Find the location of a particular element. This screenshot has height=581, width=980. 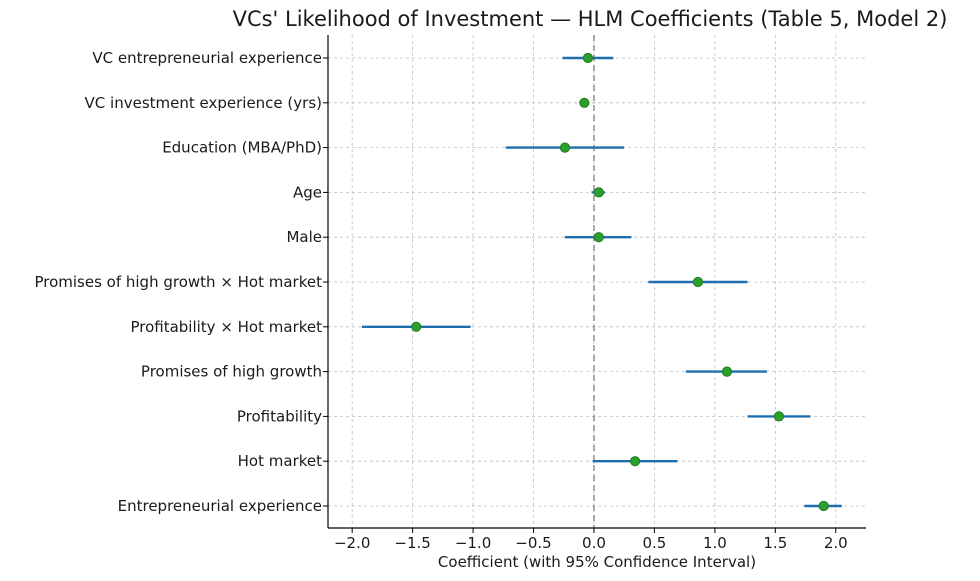

x-tick-label-7: 1.5 is located at coordinates (775, 543).